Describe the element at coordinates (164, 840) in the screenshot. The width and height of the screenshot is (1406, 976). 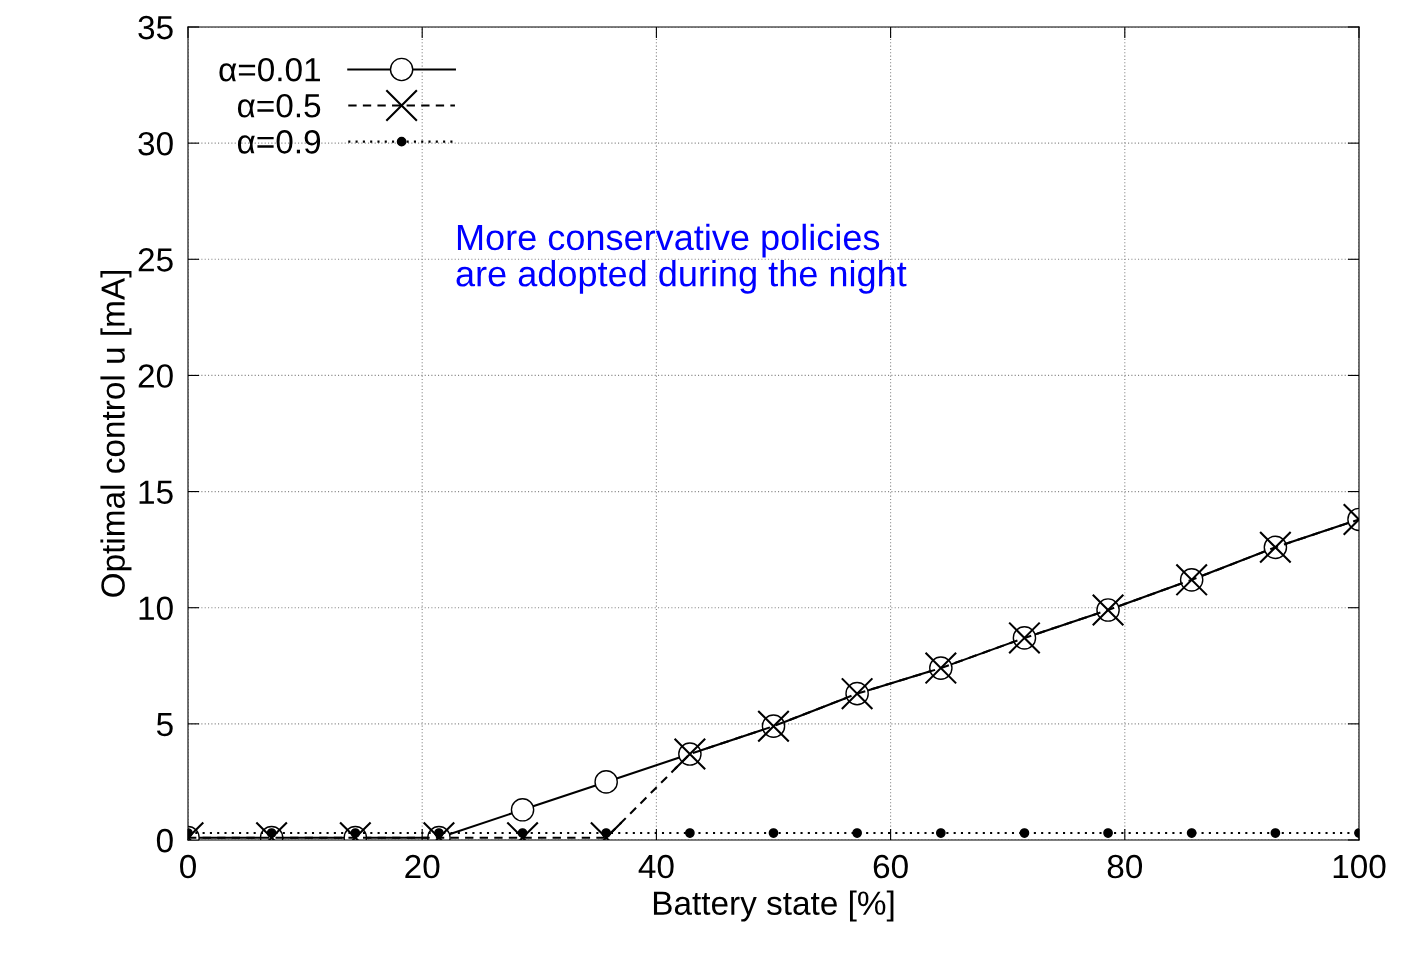
I see `y-tick-label: 0` at that location.